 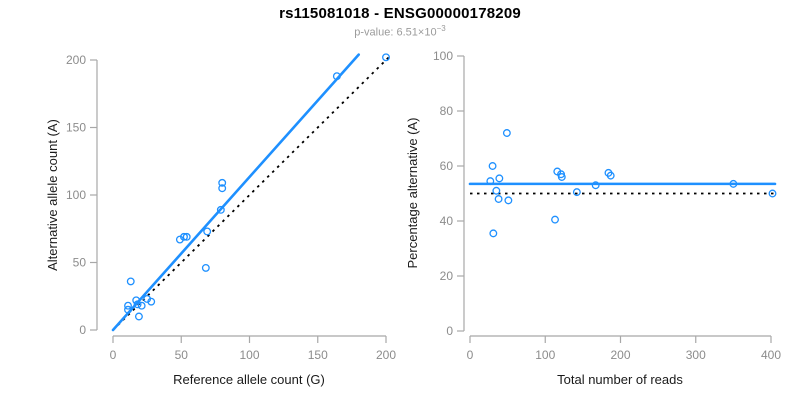 I want to click on y-axis-title: Percentage alternative (A), so click(x=412, y=192).